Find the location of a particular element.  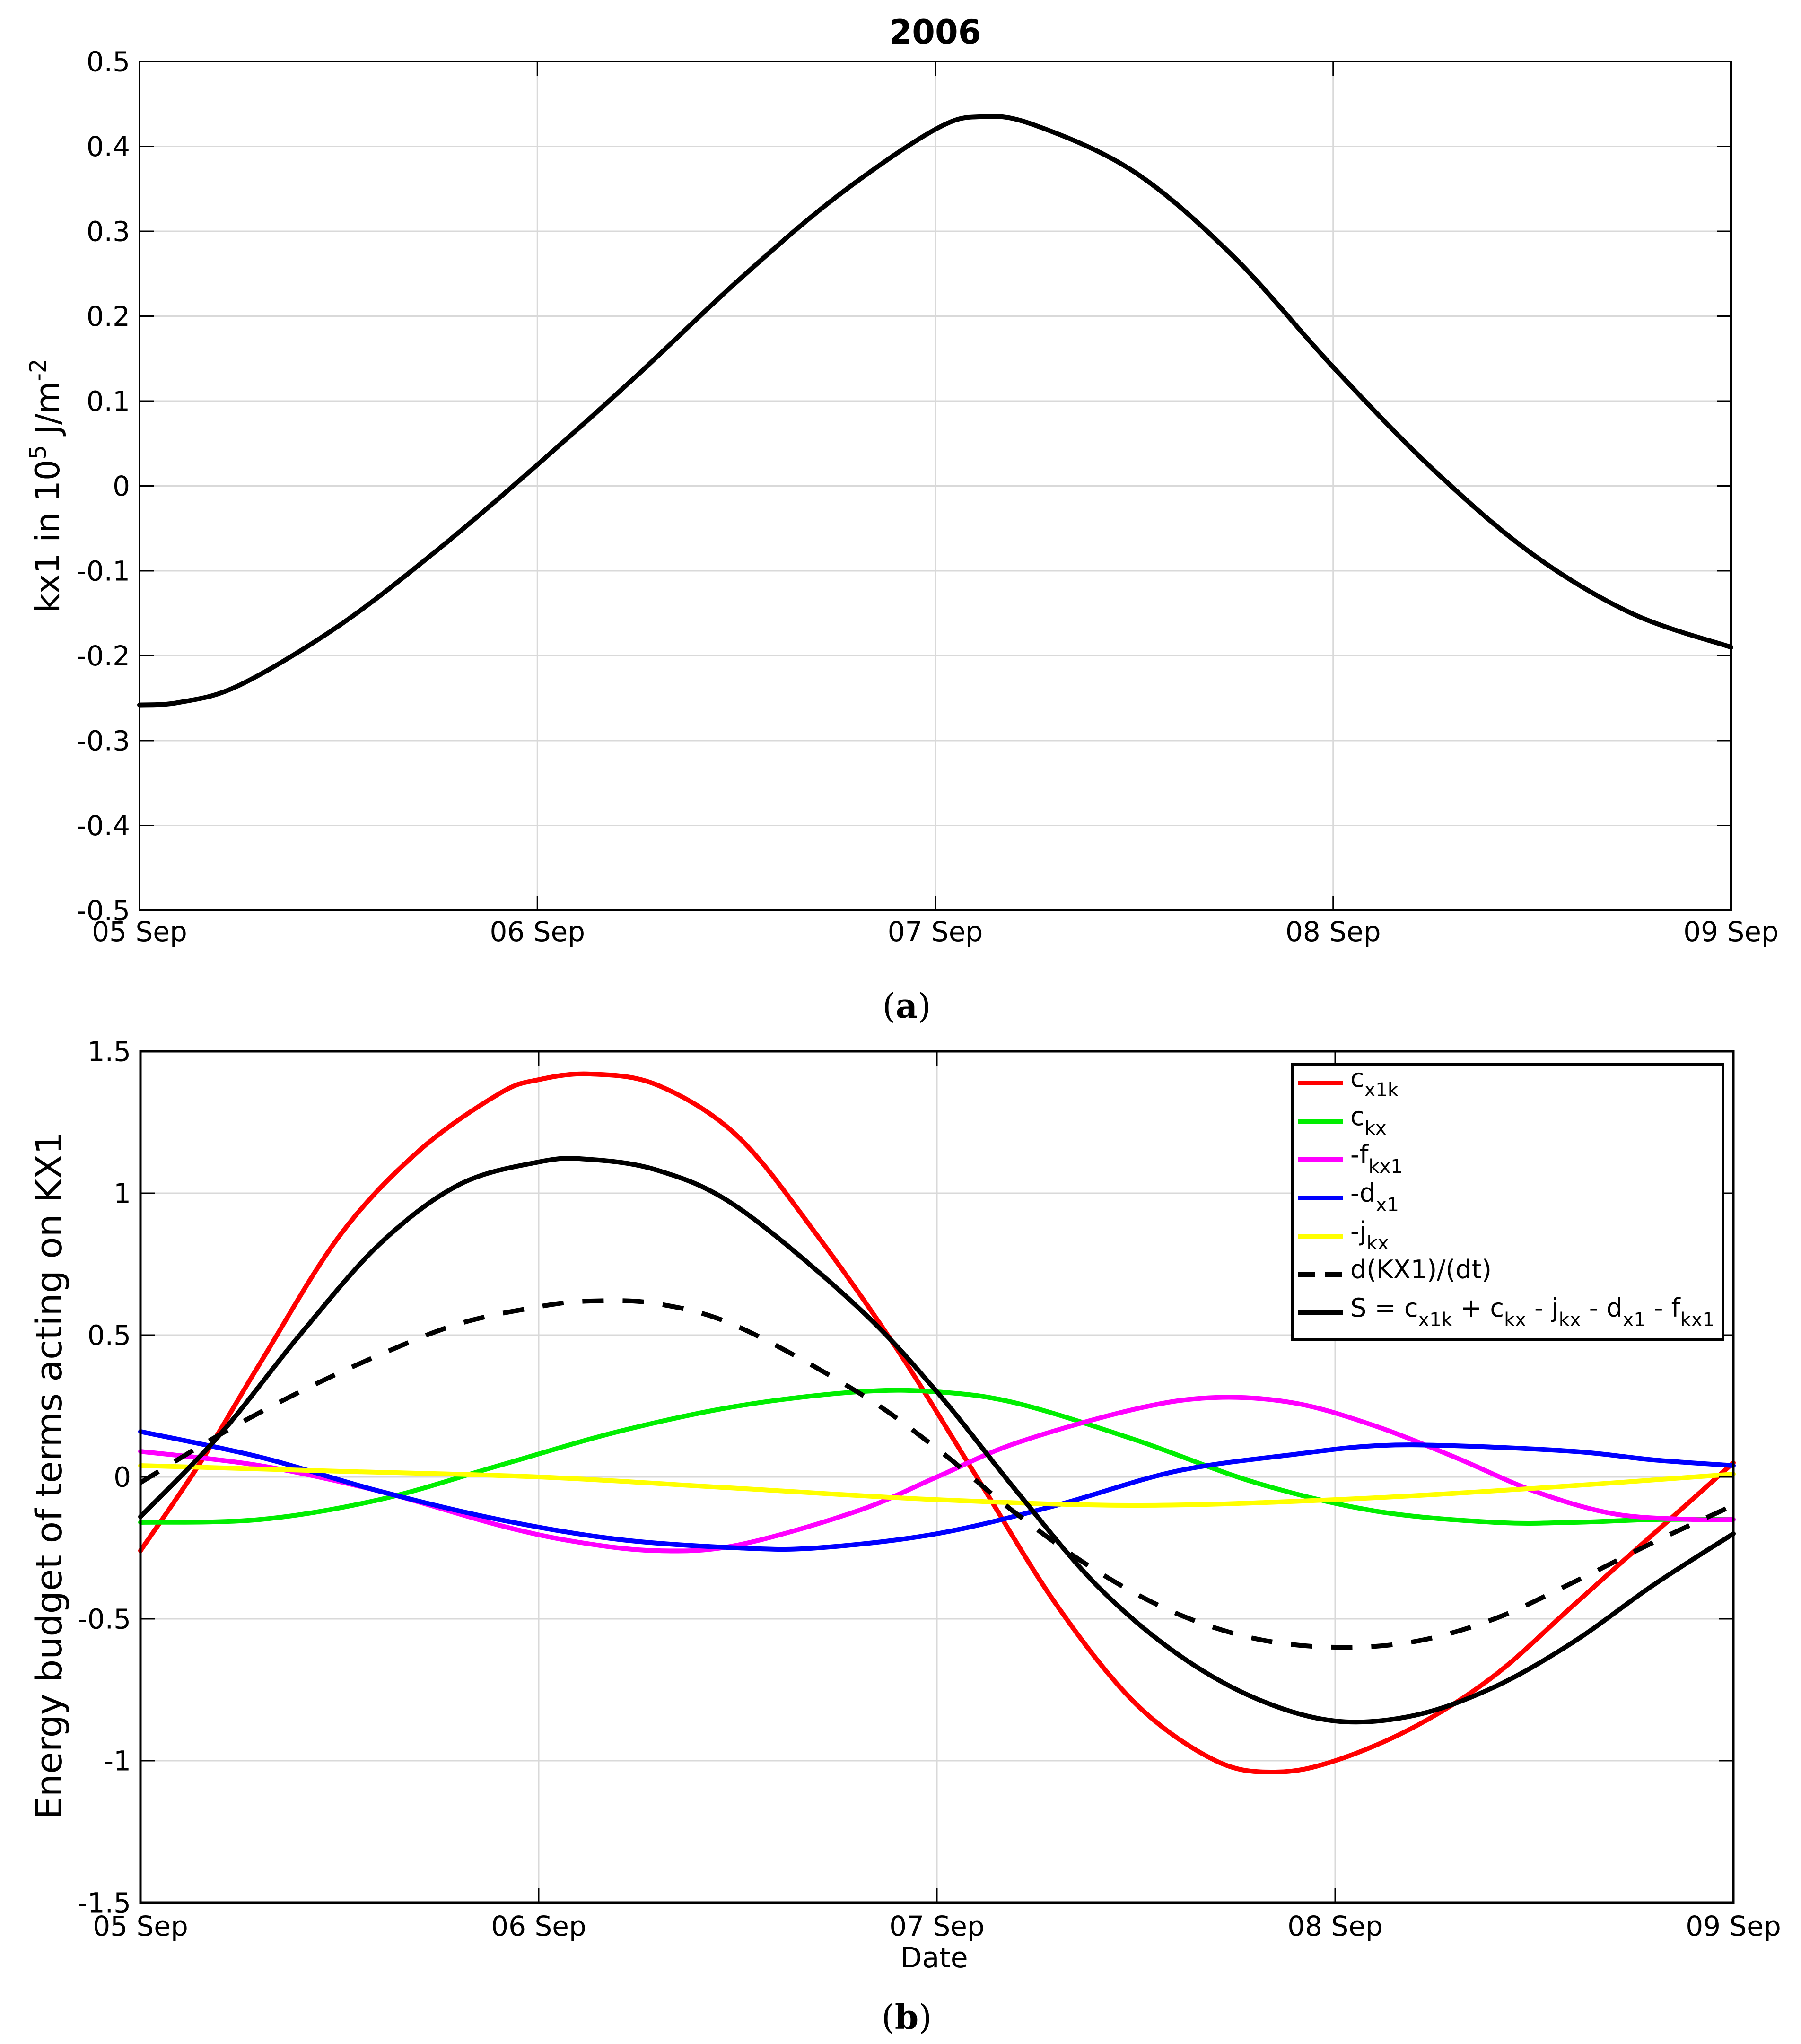

panel-a-y-tick-label: -0.3 is located at coordinates (103, 741).